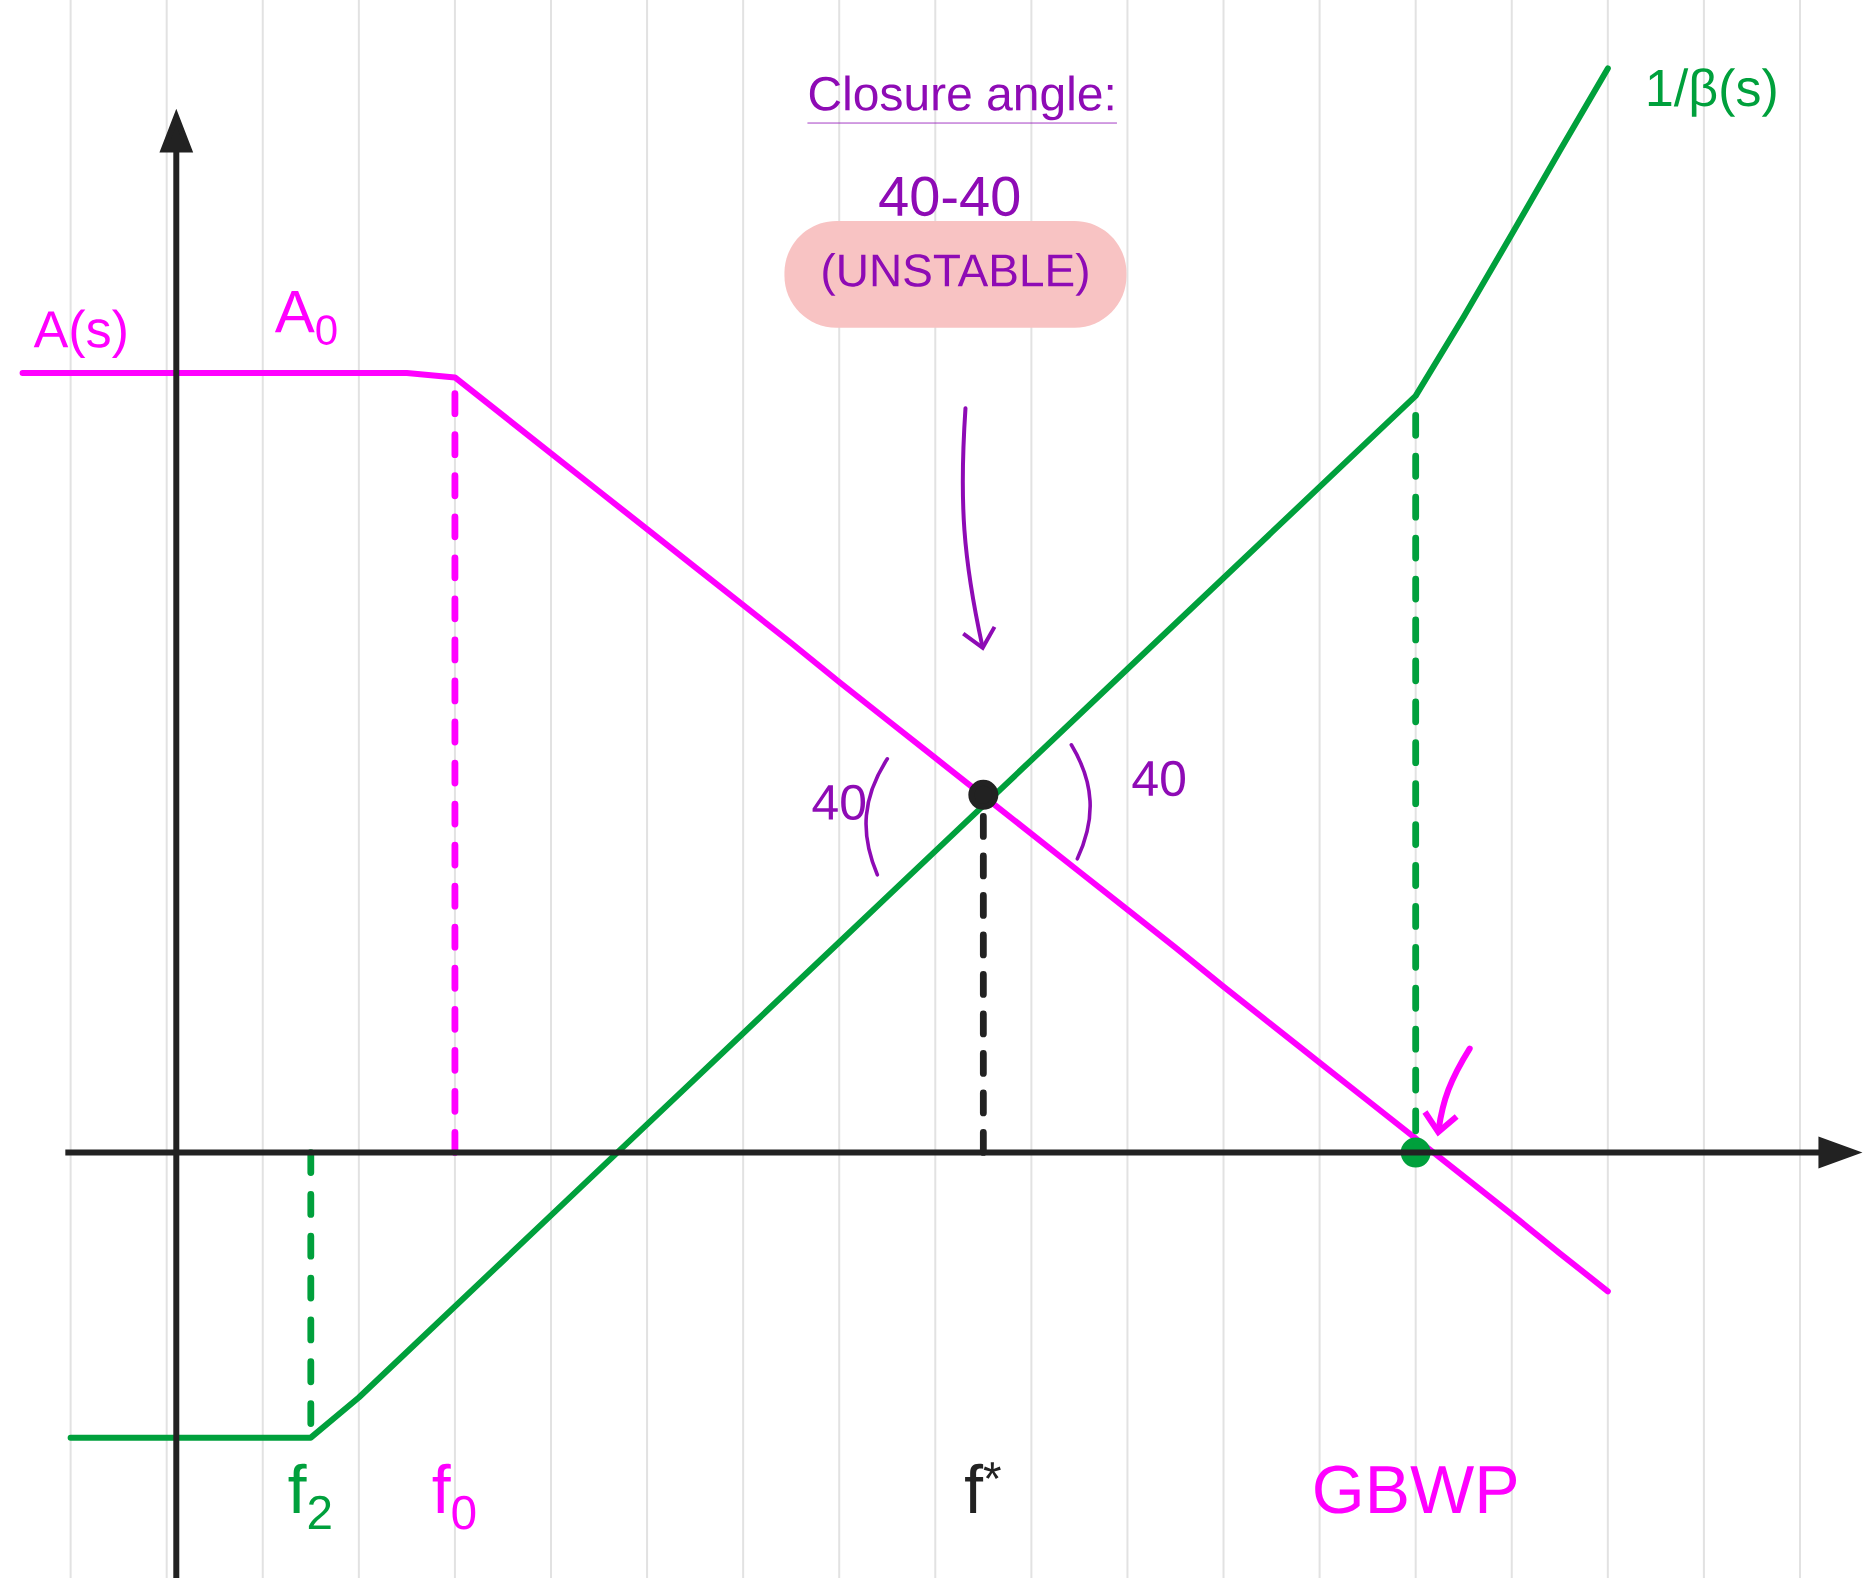  I want to click on x-tick-label: f$_{2}$, so click(309, 1496).